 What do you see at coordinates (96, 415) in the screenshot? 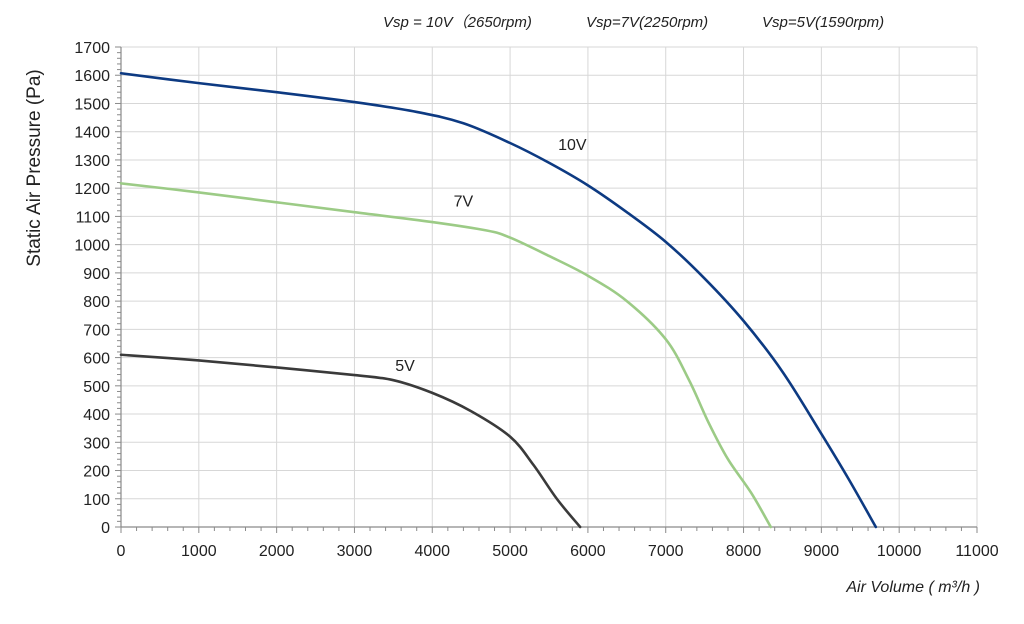
I see `y-tick-label: 400` at bounding box center [96, 415].